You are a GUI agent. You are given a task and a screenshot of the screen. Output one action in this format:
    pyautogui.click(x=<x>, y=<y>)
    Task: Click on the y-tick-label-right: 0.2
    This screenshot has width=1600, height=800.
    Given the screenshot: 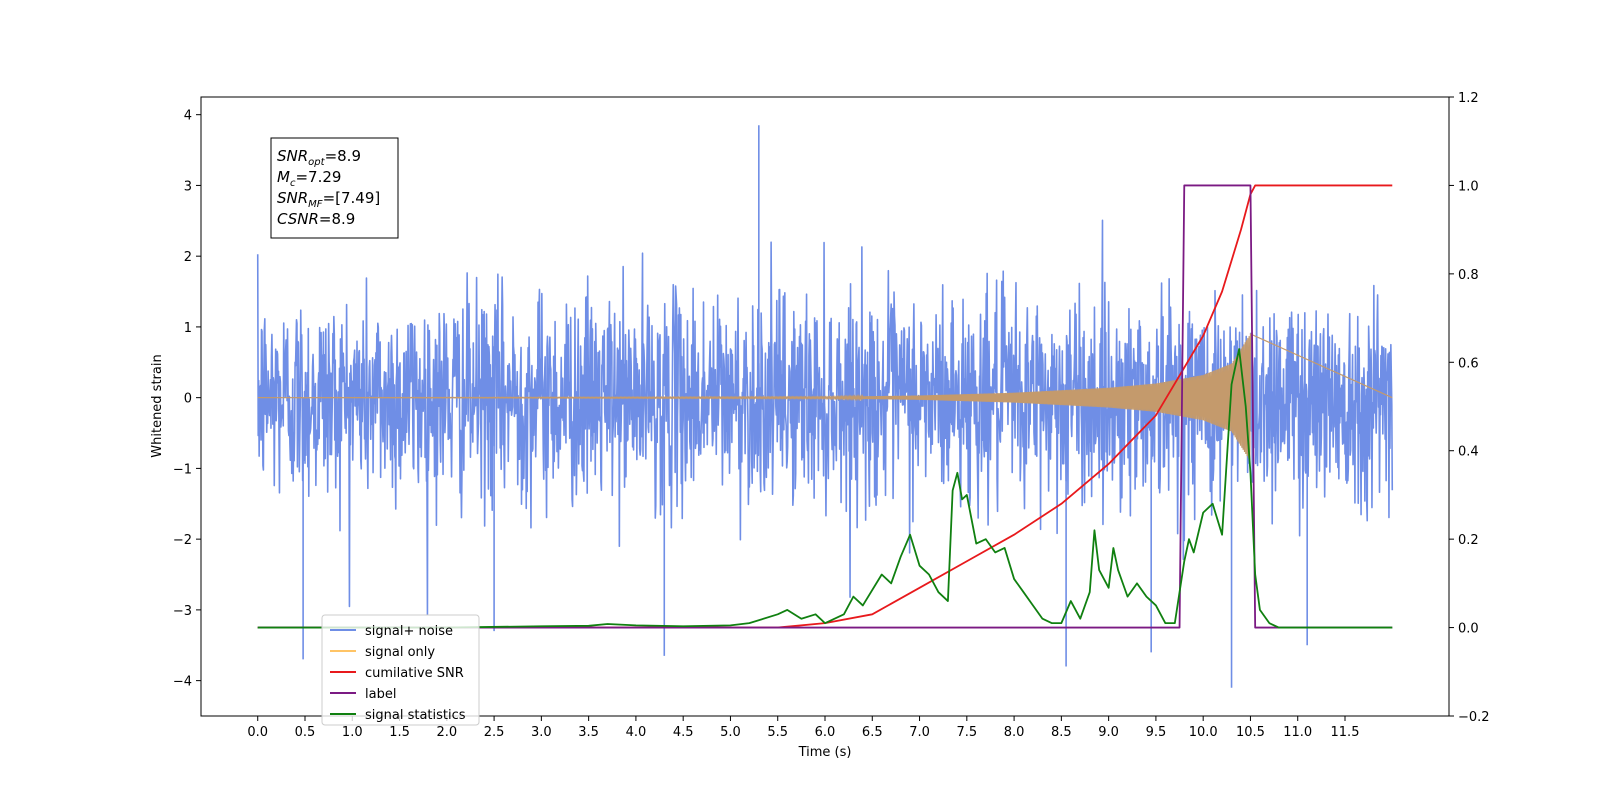 What is the action you would take?
    pyautogui.click(x=1468, y=540)
    